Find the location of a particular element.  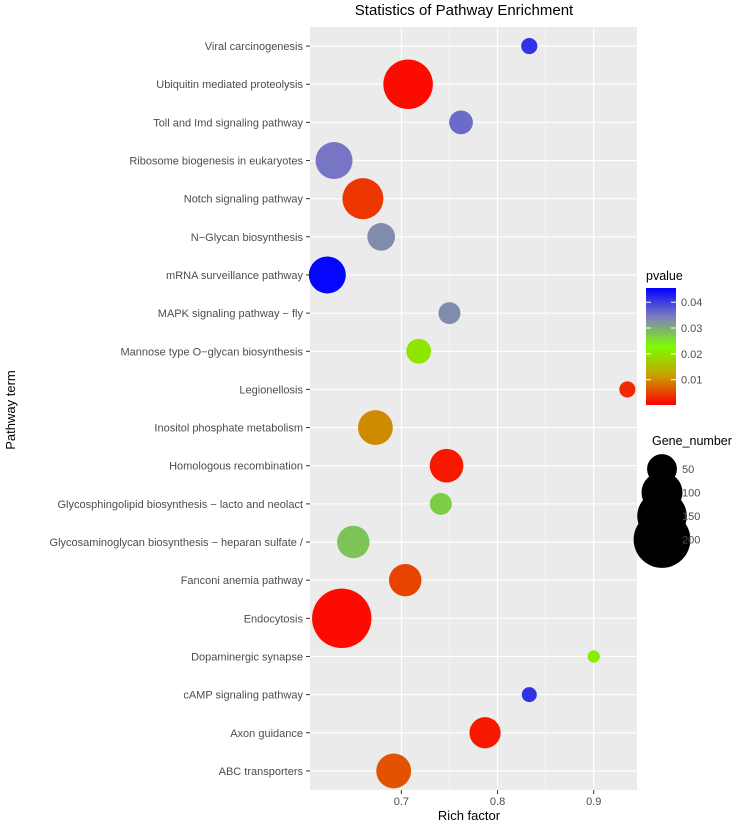

y-tick-label: Fanconi anemia pathway is located at coordinates (242, 581).